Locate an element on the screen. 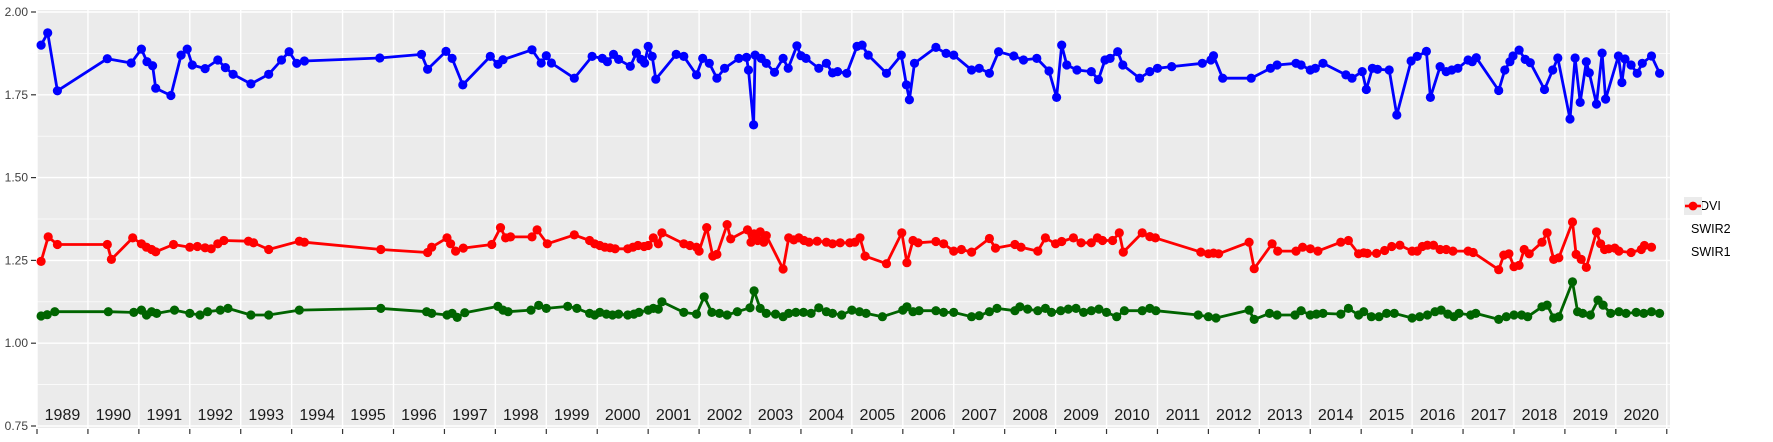 The image size is (1773, 442). x-axis-year-label: 2010 is located at coordinates (1132, 415).